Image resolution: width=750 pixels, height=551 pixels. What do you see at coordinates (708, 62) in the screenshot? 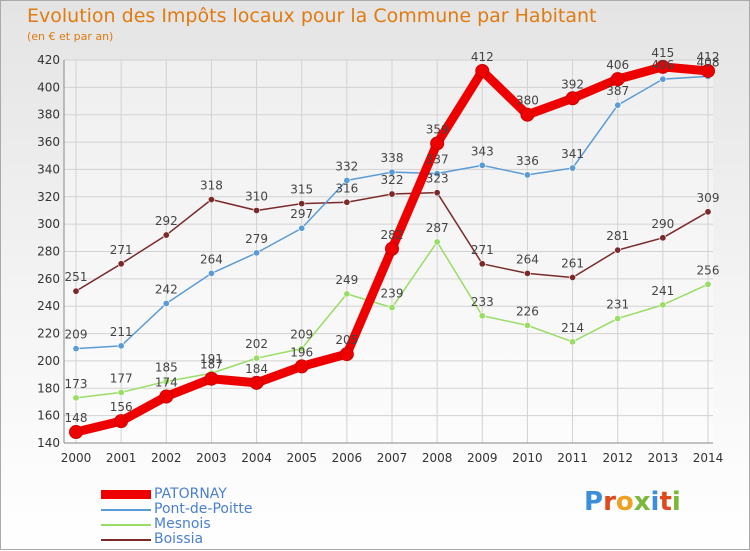
I see `data-label: 408` at bounding box center [708, 62].